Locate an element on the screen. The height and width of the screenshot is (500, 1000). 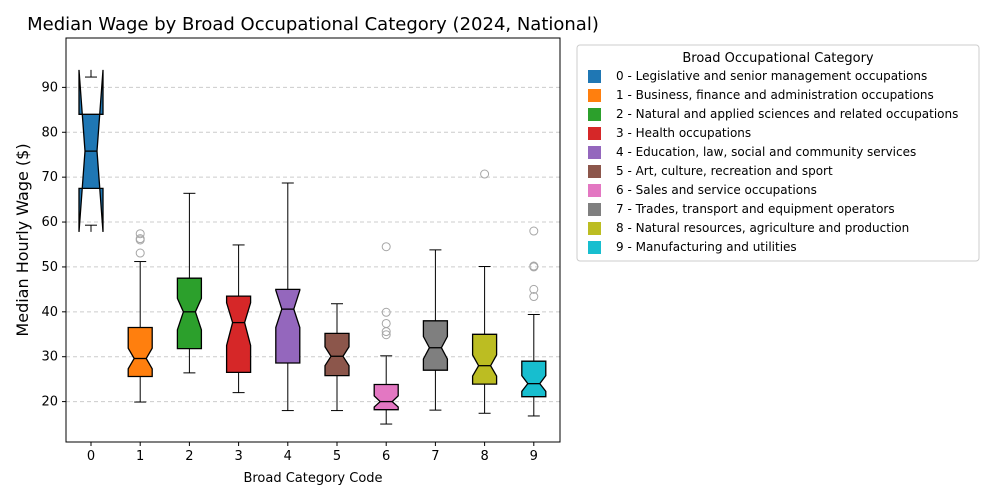
x-tick-label: 0 is located at coordinates (91, 456).